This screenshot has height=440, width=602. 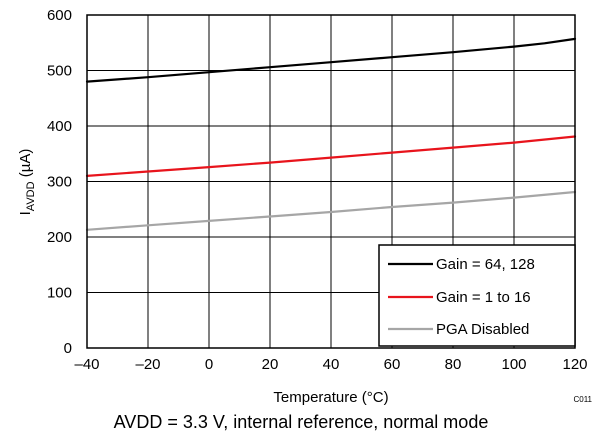 I want to click on legend: Gain = 64, 128 Gain = 1 to 16 PGA Disabled, so click(x=477, y=295).